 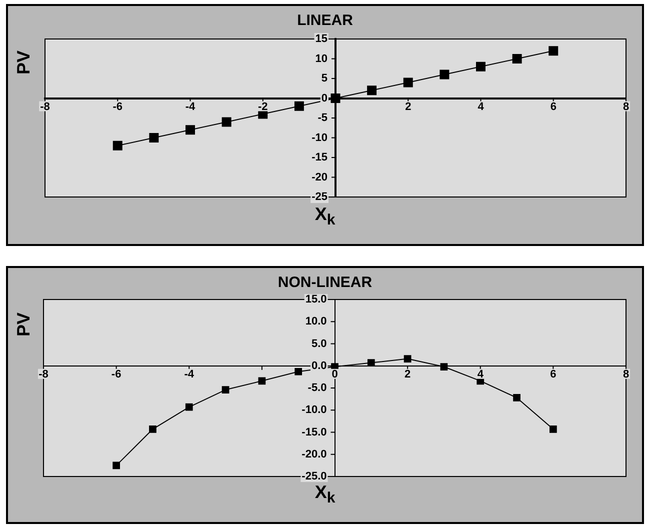 I want to click on y-tick-label: 5, so click(x=324, y=78).